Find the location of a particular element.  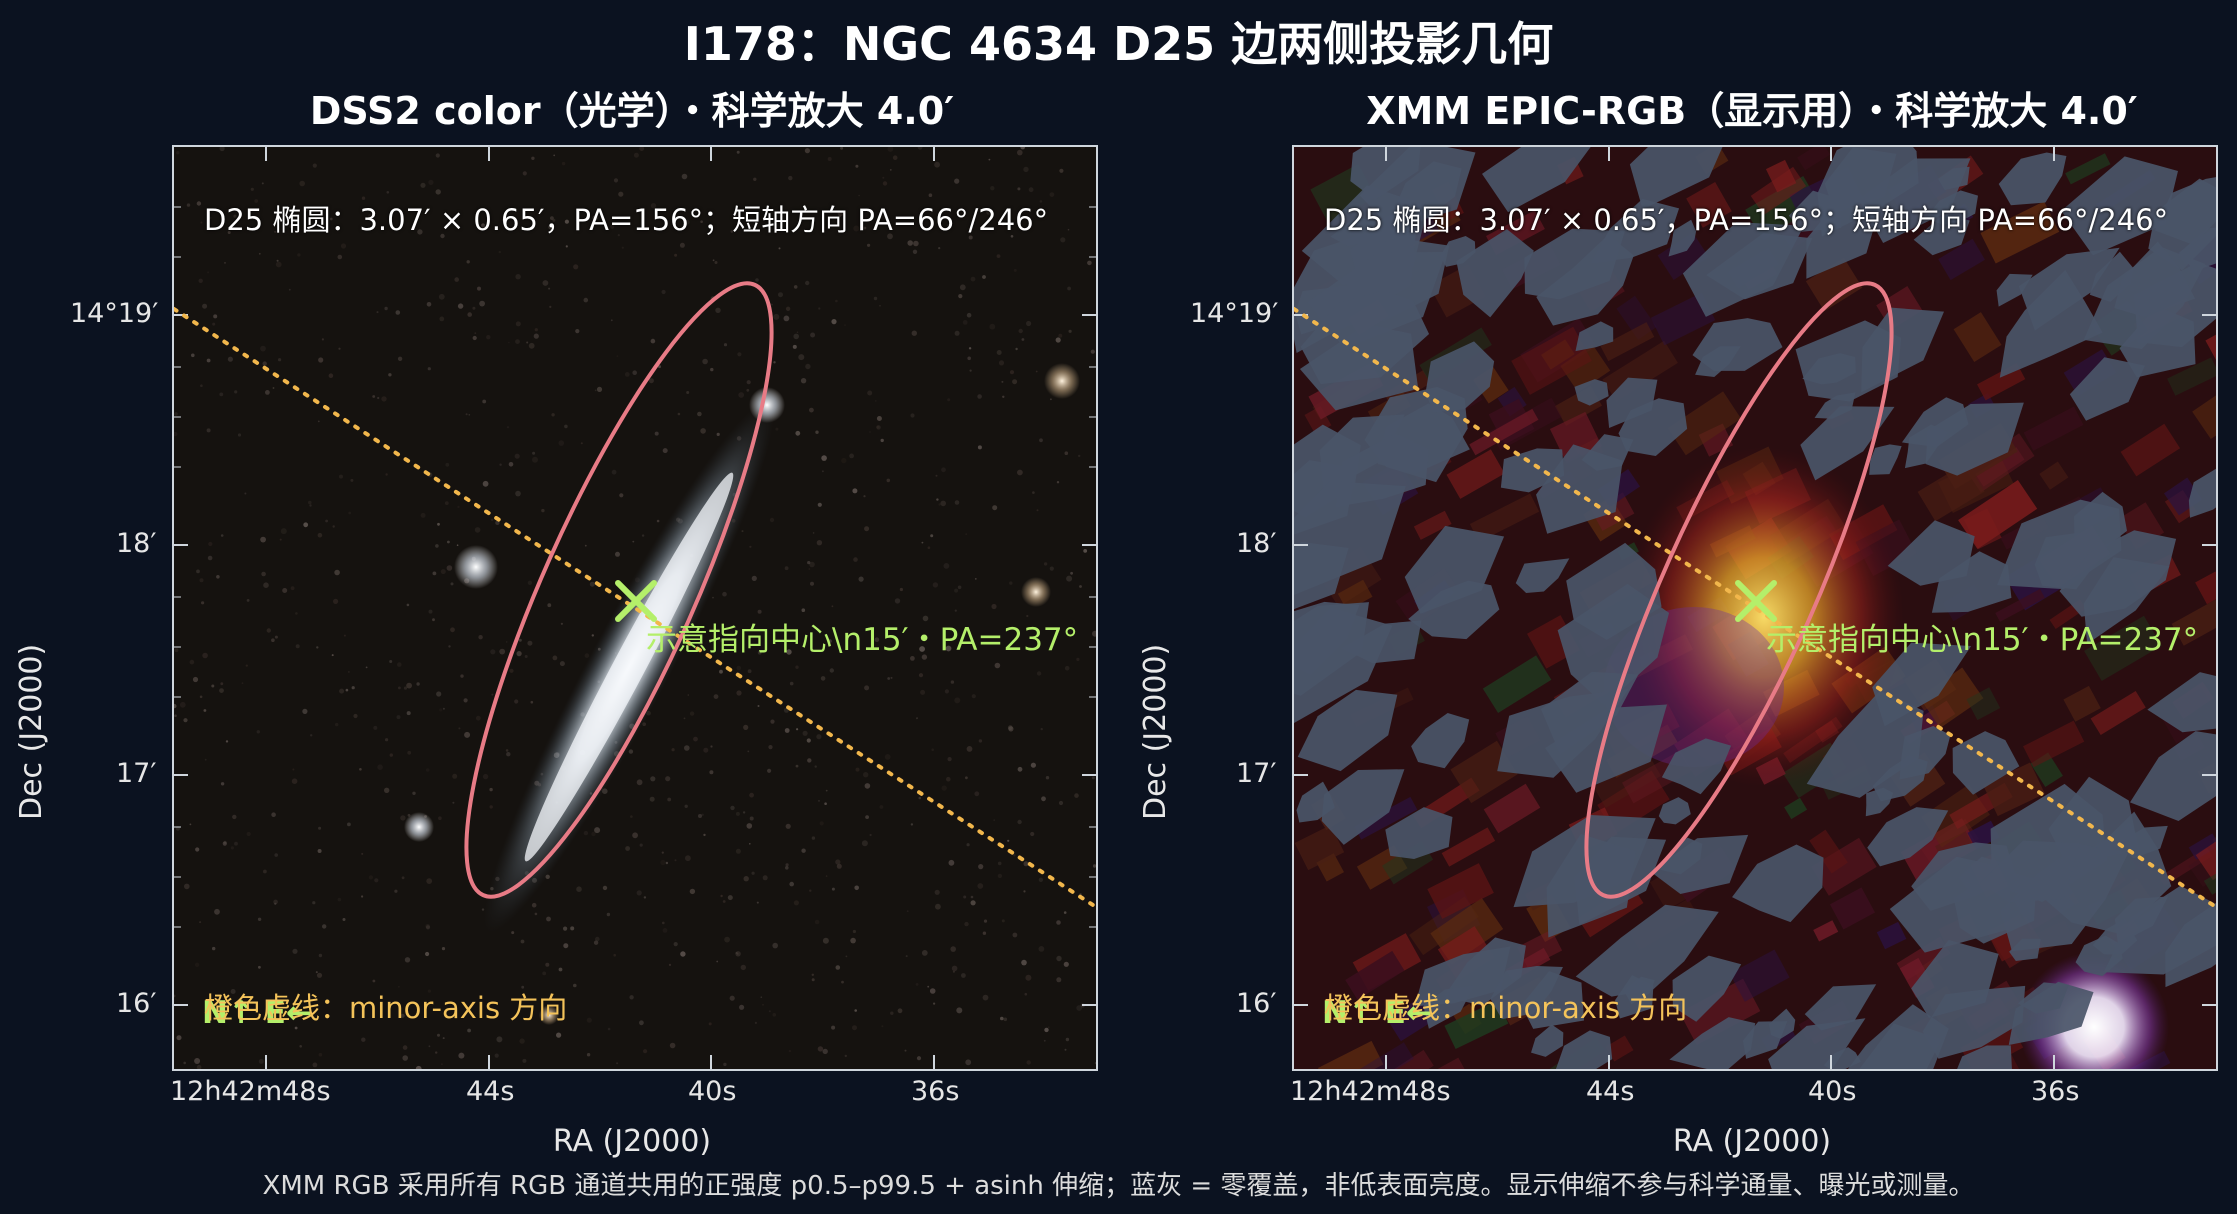

xray-core-emission is located at coordinates (1764, 617).